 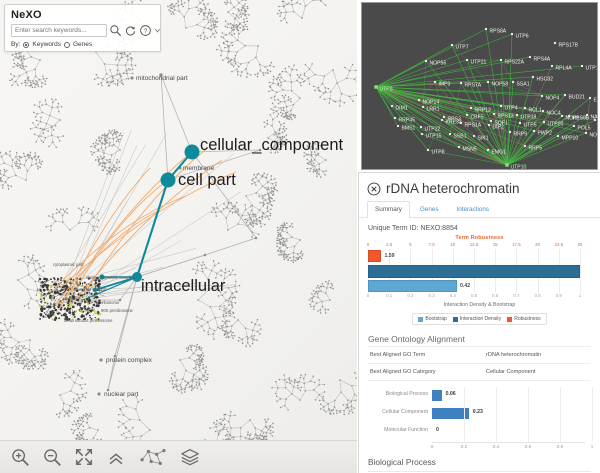 I want to click on search-row: ?, so click(x=85, y=30).